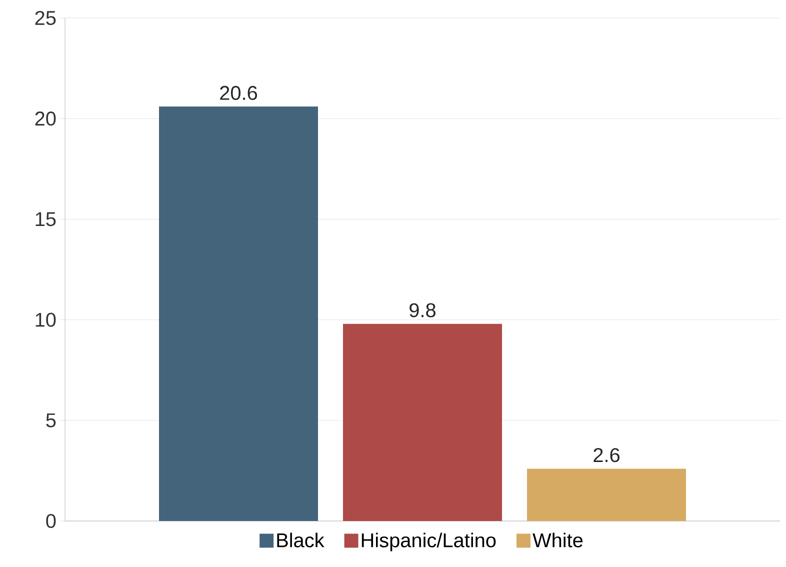  Describe the element at coordinates (300, 540) in the screenshot. I see `legend-label: Black` at that location.